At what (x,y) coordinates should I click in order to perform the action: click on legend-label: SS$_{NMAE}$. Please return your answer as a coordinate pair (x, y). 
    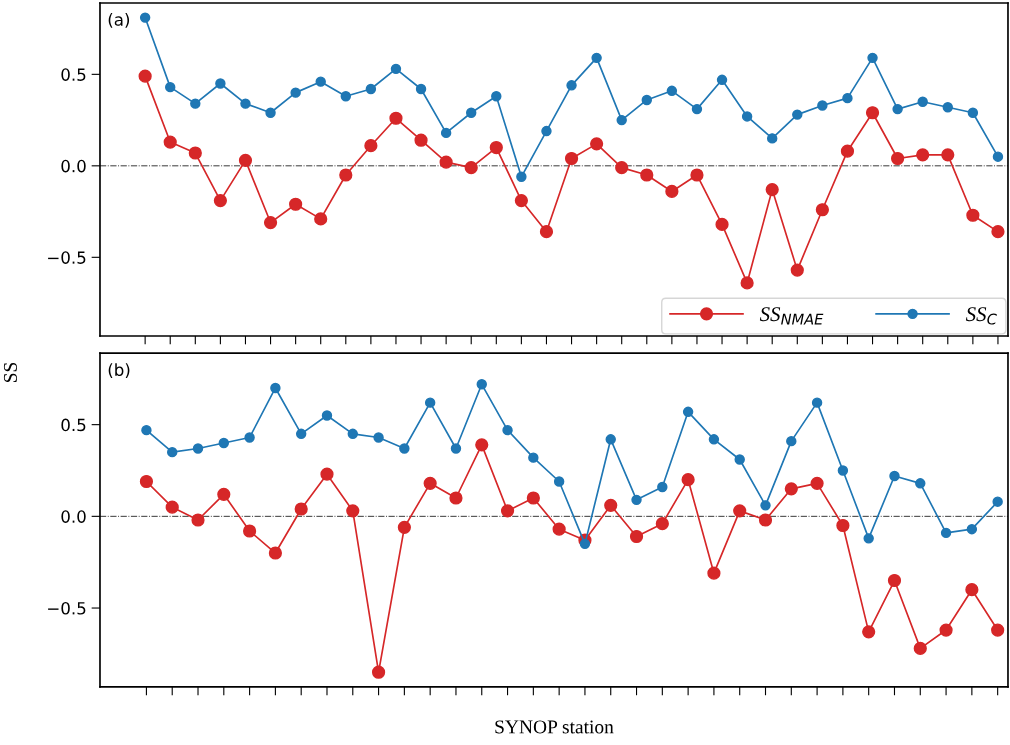
    Looking at the image, I should click on (791, 316).